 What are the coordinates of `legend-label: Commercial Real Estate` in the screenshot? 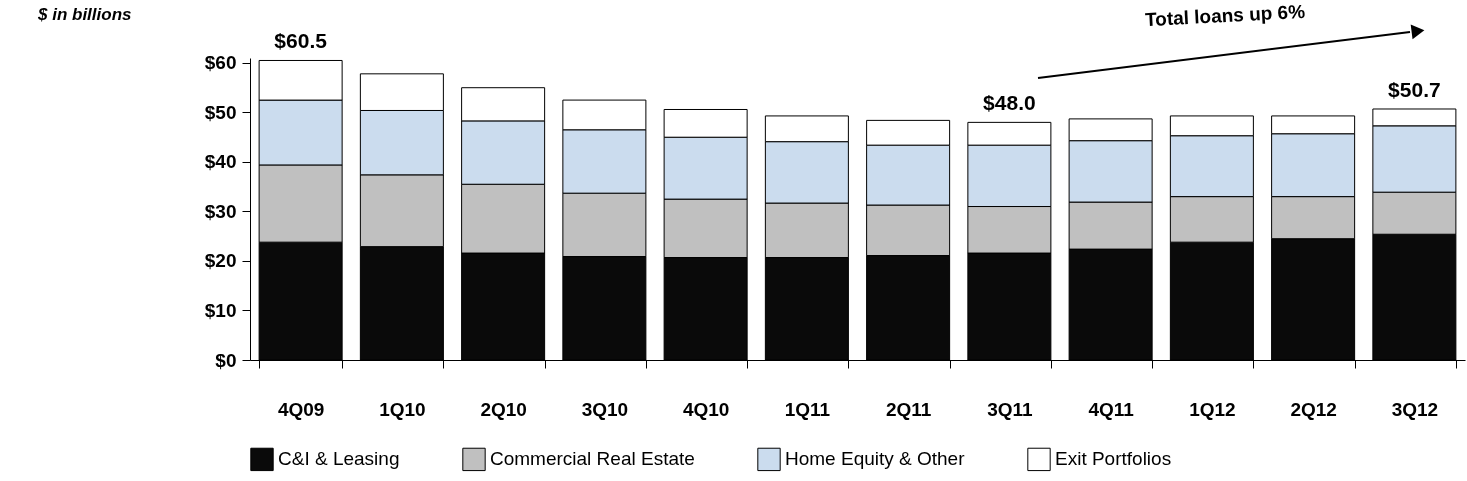 It's located at (592, 459).